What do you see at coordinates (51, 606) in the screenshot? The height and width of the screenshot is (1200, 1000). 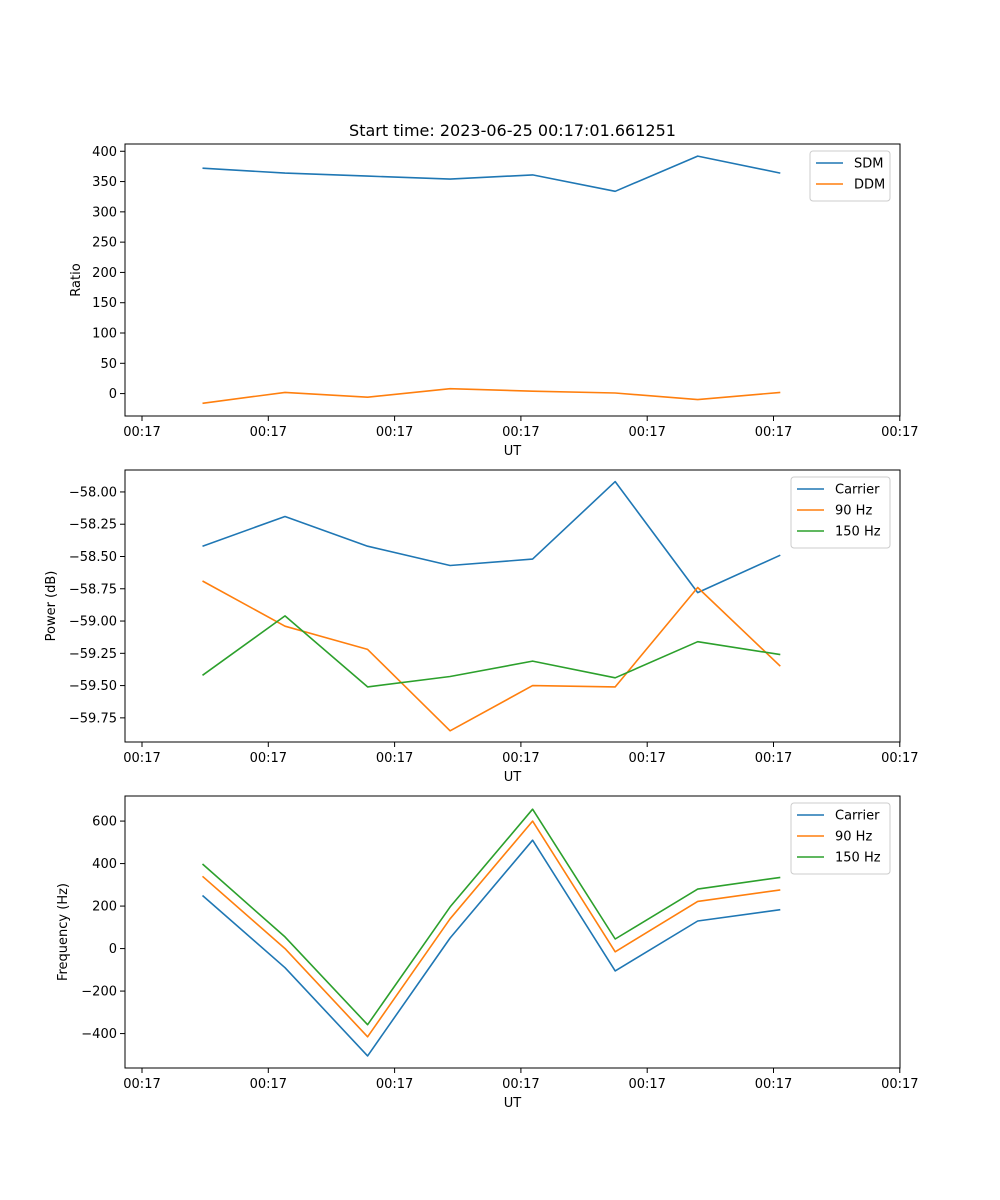 I see `y-axis-label: Power (dB)` at bounding box center [51, 606].